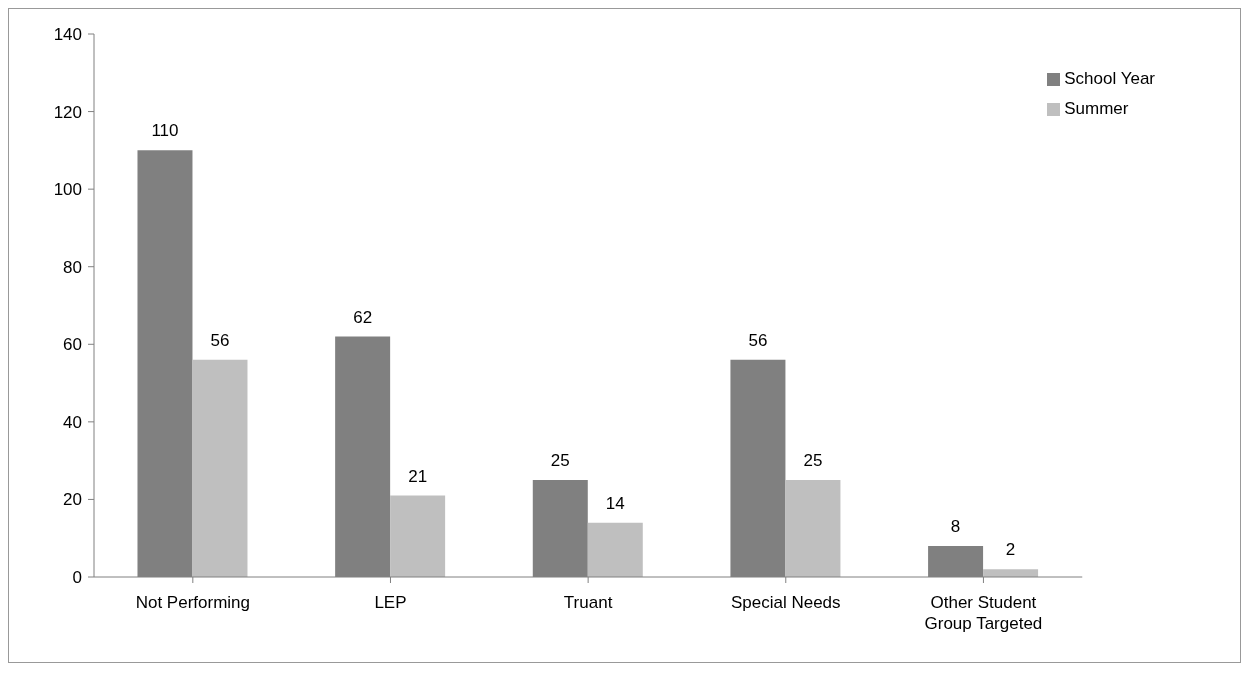 This screenshot has height=675, width=1249. Describe the element at coordinates (983, 613) in the screenshot. I see `x-tick-label: Other Student Group Targeted` at that location.